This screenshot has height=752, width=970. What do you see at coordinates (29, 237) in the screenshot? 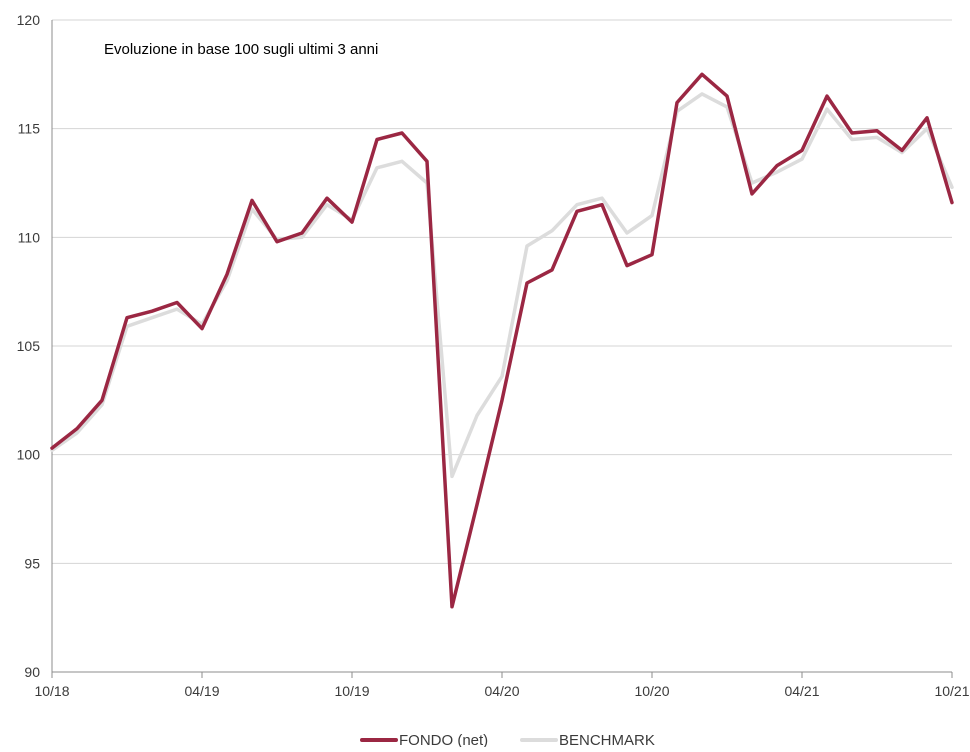
I see `y-tick-label: 110` at bounding box center [29, 237].